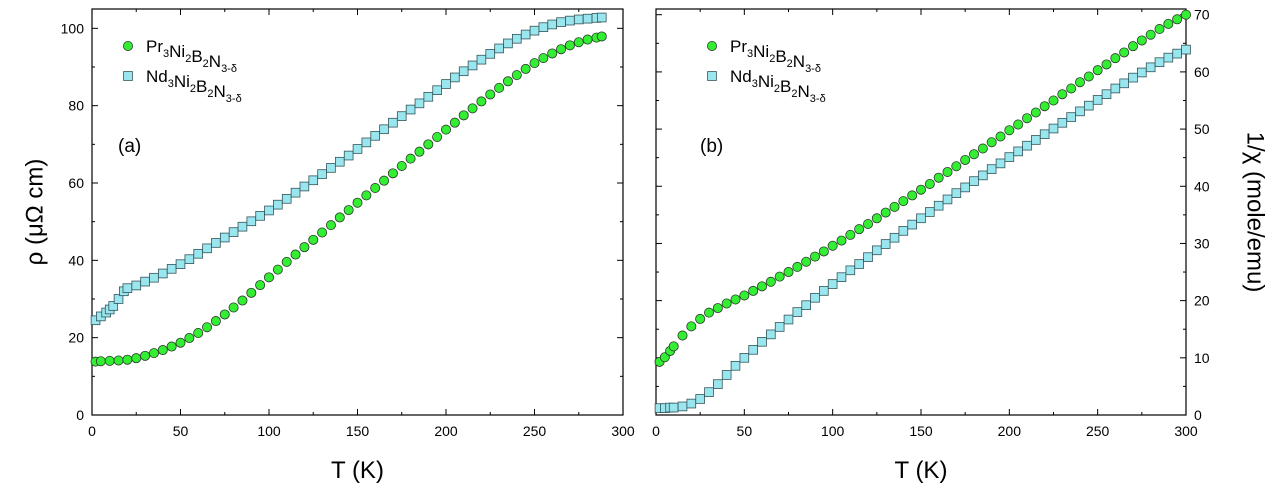  Describe the element at coordinates (357, 470) in the screenshot. I see `x-axis-title-a: T (K)` at that location.